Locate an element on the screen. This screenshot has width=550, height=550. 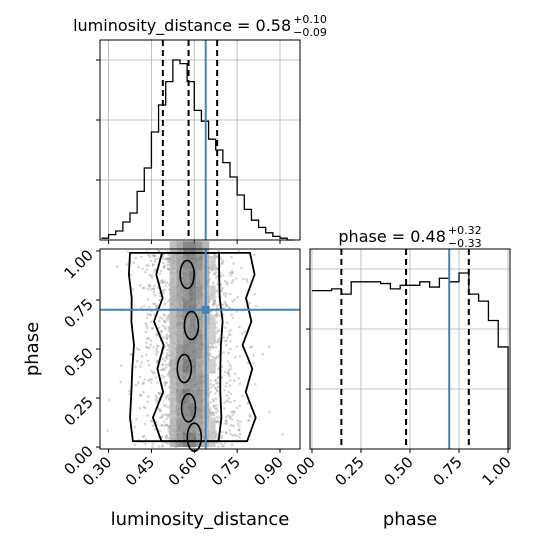
scatter-ytick-label: 0.75 is located at coordinates (78, 313).